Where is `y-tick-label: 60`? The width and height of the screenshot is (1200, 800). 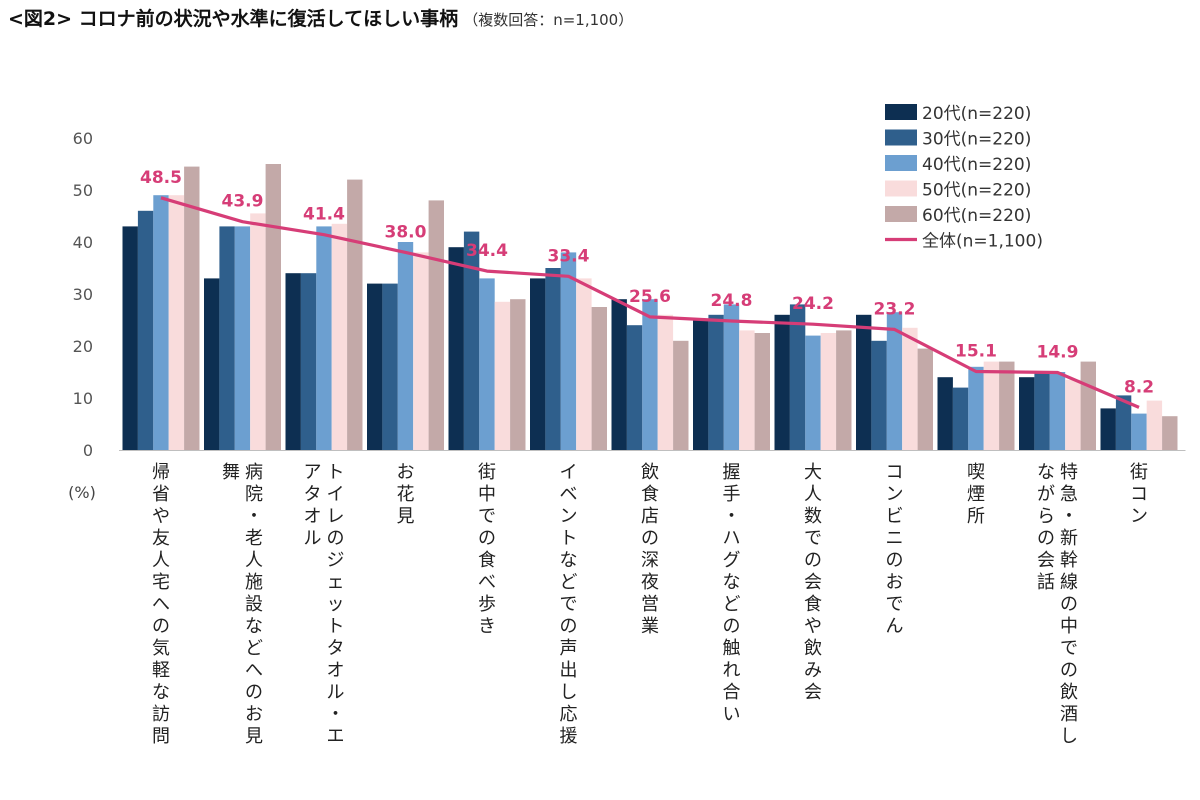 y-tick-label: 60 is located at coordinates (83, 138).